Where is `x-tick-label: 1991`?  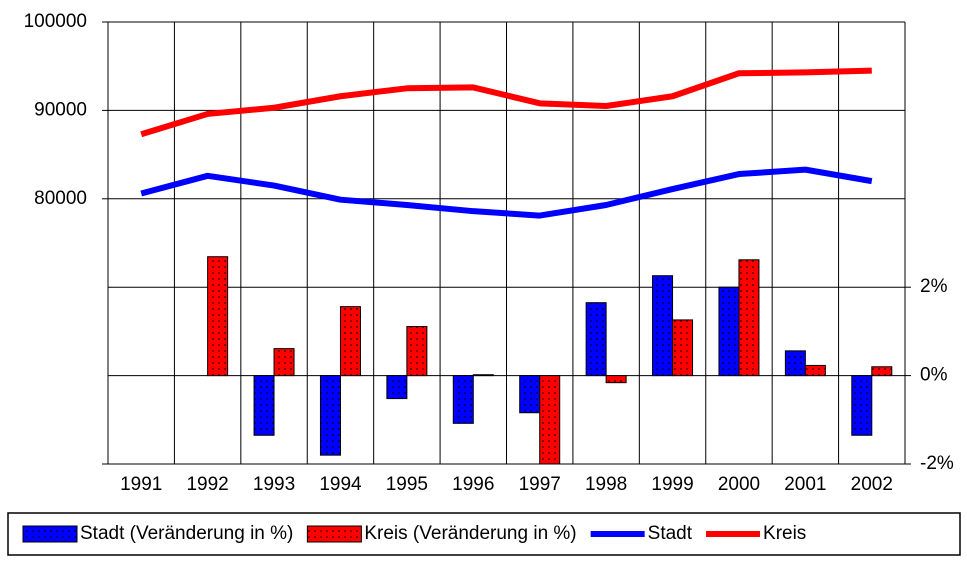
x-tick-label: 1991 is located at coordinates (141, 484).